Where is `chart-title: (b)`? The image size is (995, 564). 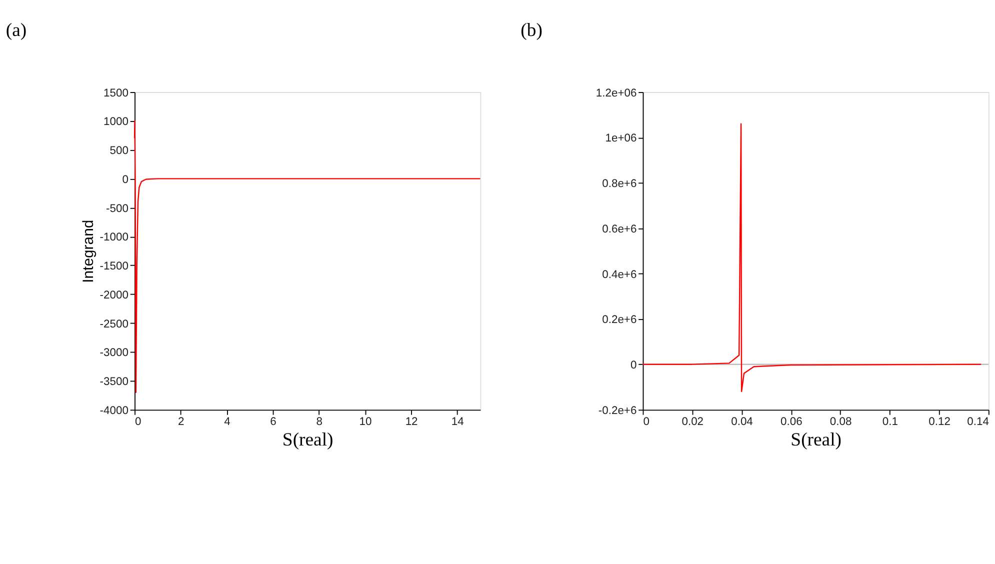
chart-title: (b) is located at coordinates (531, 30).